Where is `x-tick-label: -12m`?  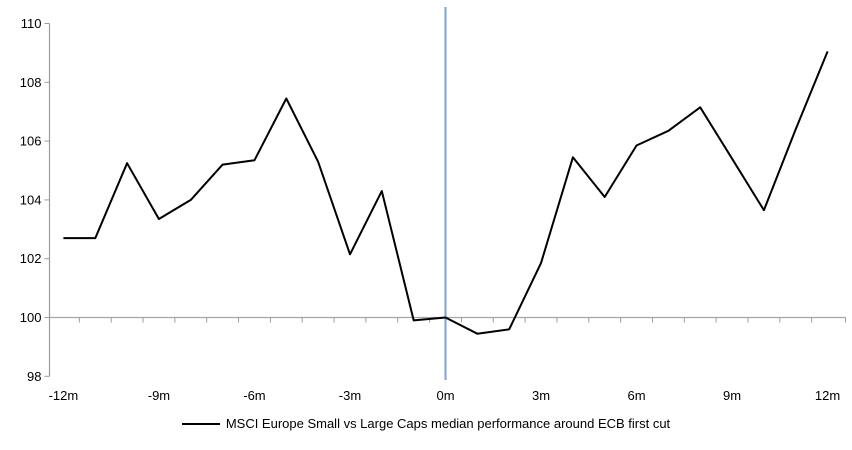 x-tick-label: -12m is located at coordinates (64, 395).